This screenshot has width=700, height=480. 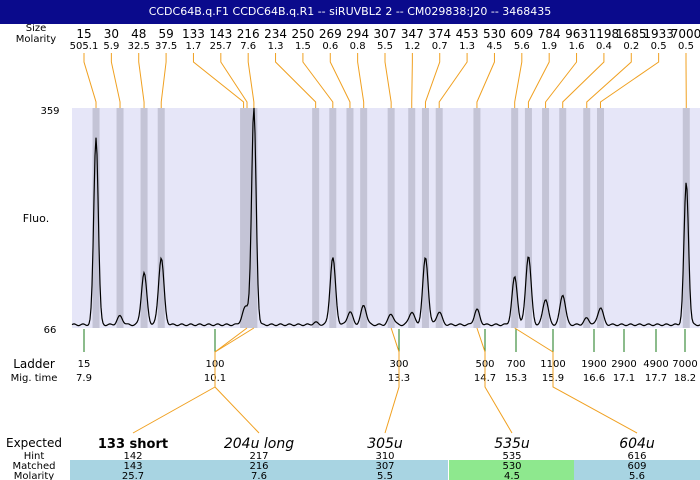 What do you see at coordinates (631, 46) in the screenshot?
I see `peak-molarity-label: 0.2` at bounding box center [631, 46].